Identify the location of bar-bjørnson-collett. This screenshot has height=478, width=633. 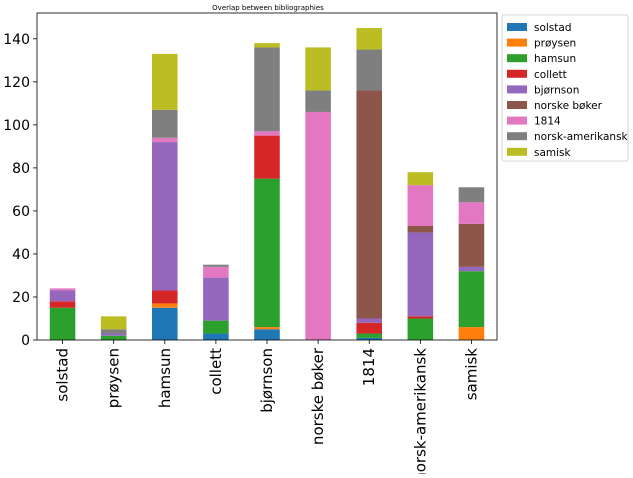
(267, 157).